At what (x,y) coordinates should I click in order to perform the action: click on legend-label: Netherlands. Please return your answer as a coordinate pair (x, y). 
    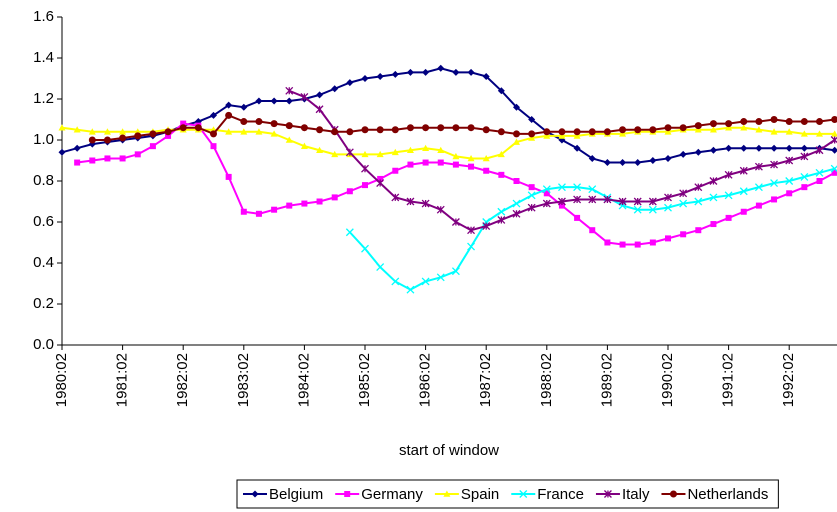
    Looking at the image, I should click on (727, 494).